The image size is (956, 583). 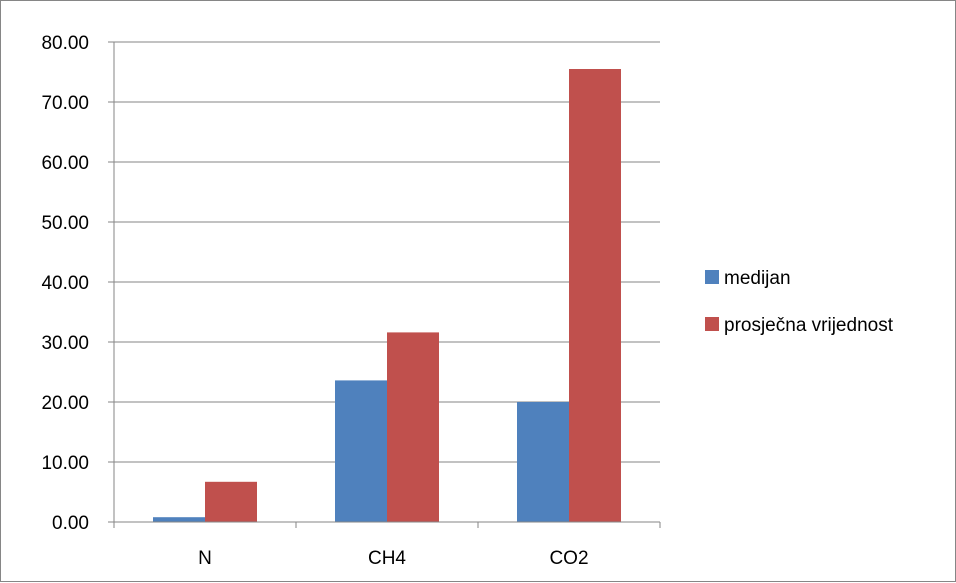 I want to click on x-tick-labels: N CH4 CO2, so click(x=393, y=558).